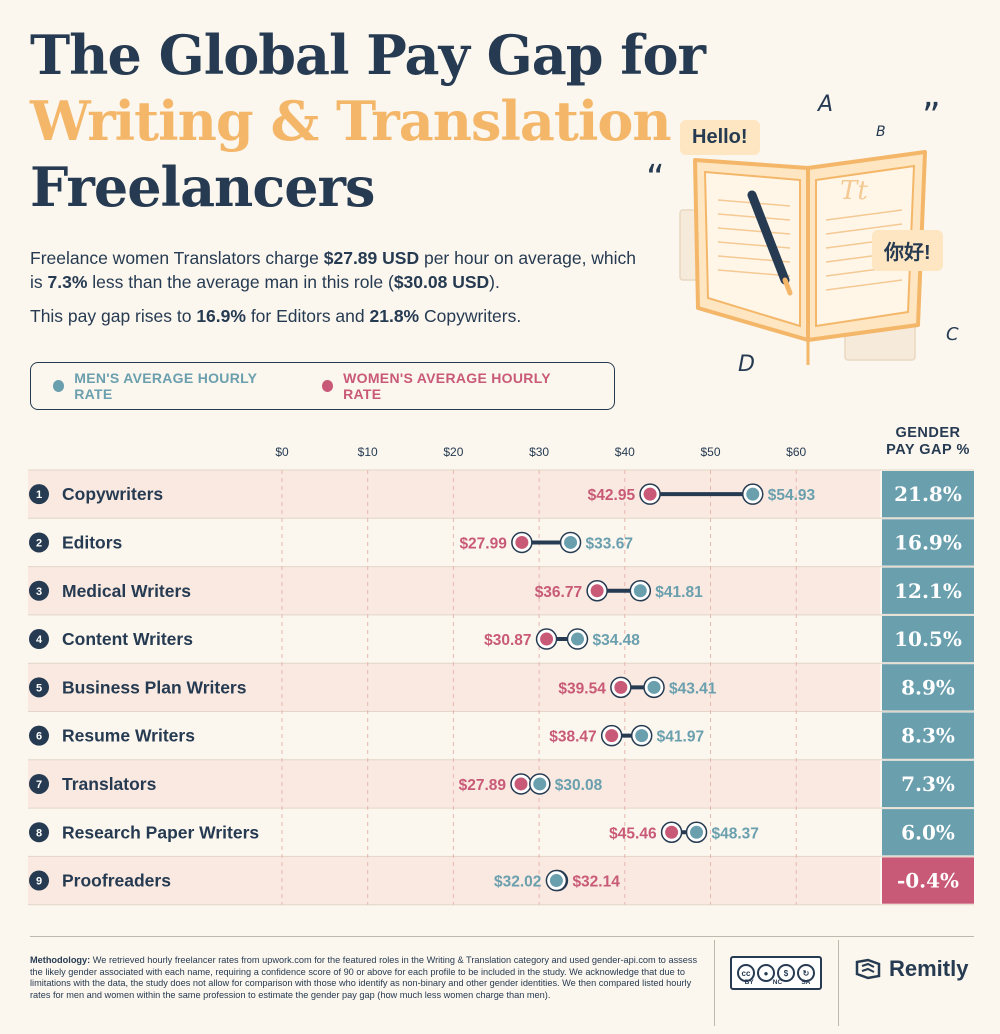 This screenshot has height=1034, width=1000. I want to click on quote-close-icon: ”, so click(931, 116).